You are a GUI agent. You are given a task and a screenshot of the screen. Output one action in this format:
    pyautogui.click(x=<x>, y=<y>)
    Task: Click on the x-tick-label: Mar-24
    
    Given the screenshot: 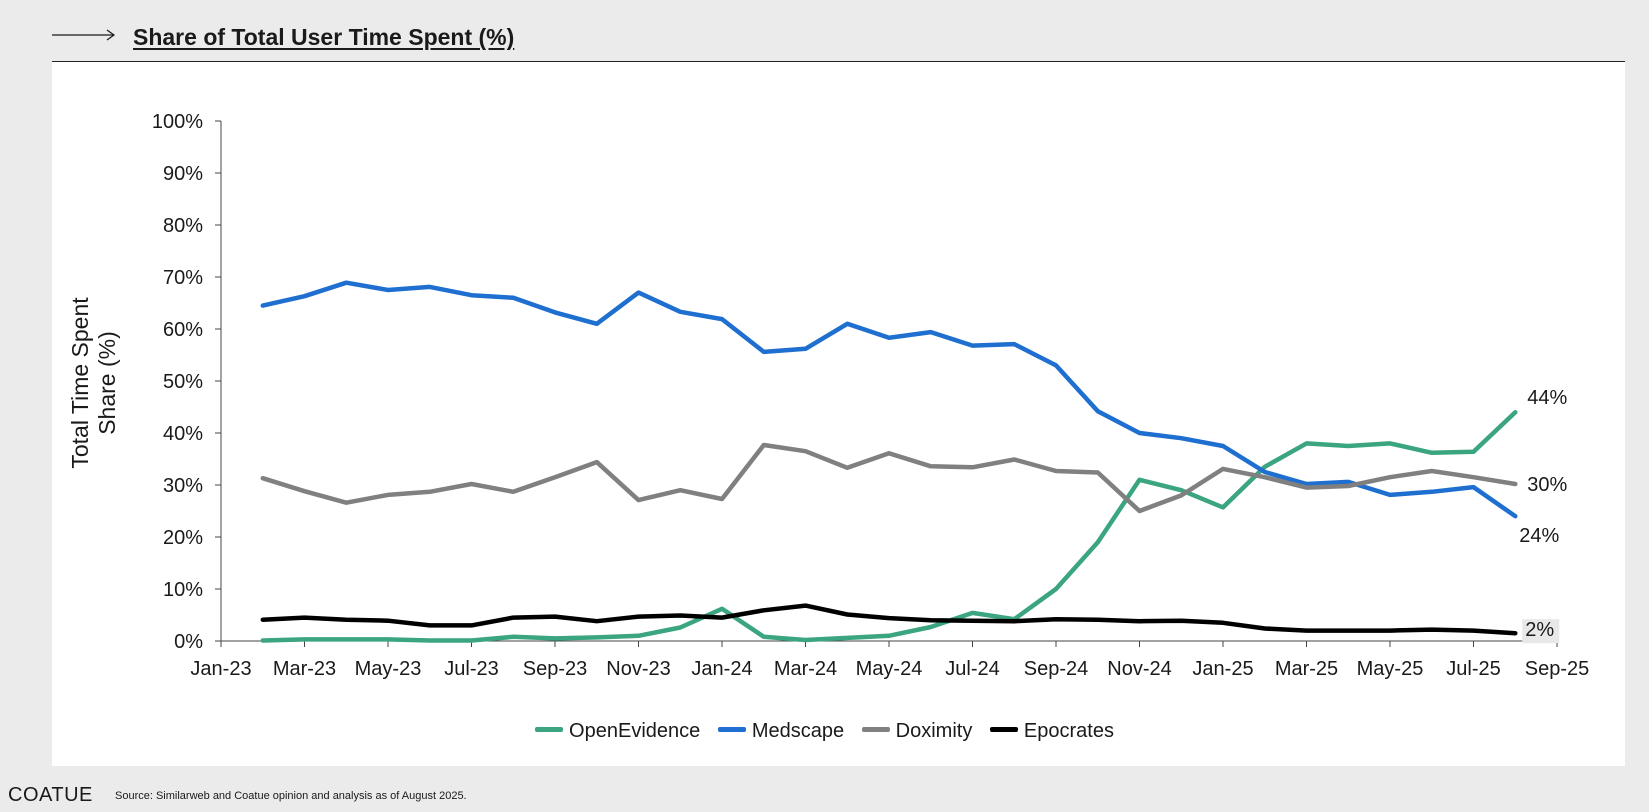 What is the action you would take?
    pyautogui.click(x=805, y=669)
    